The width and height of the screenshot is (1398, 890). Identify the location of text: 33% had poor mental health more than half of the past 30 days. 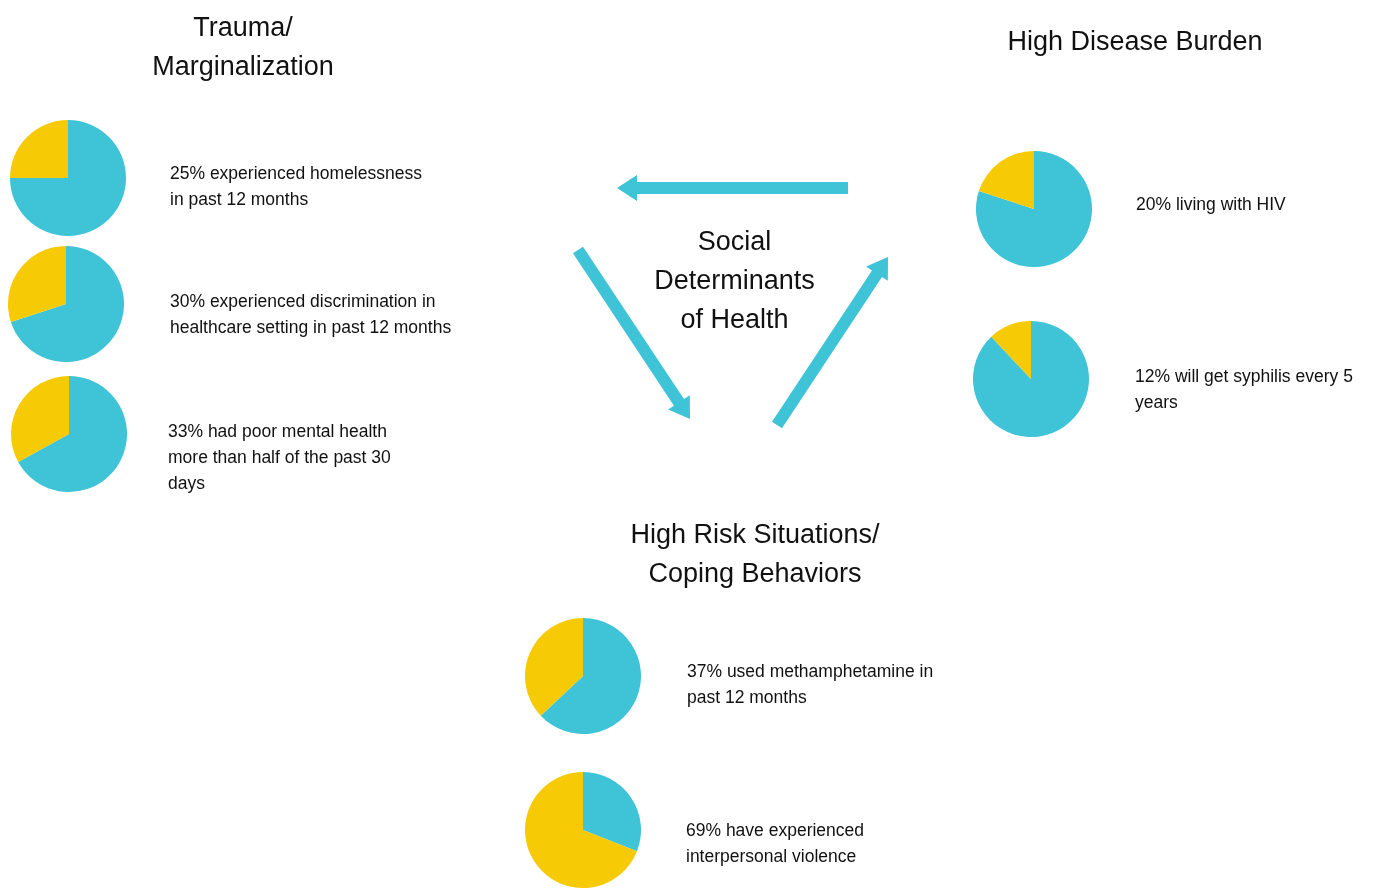
(280, 457).